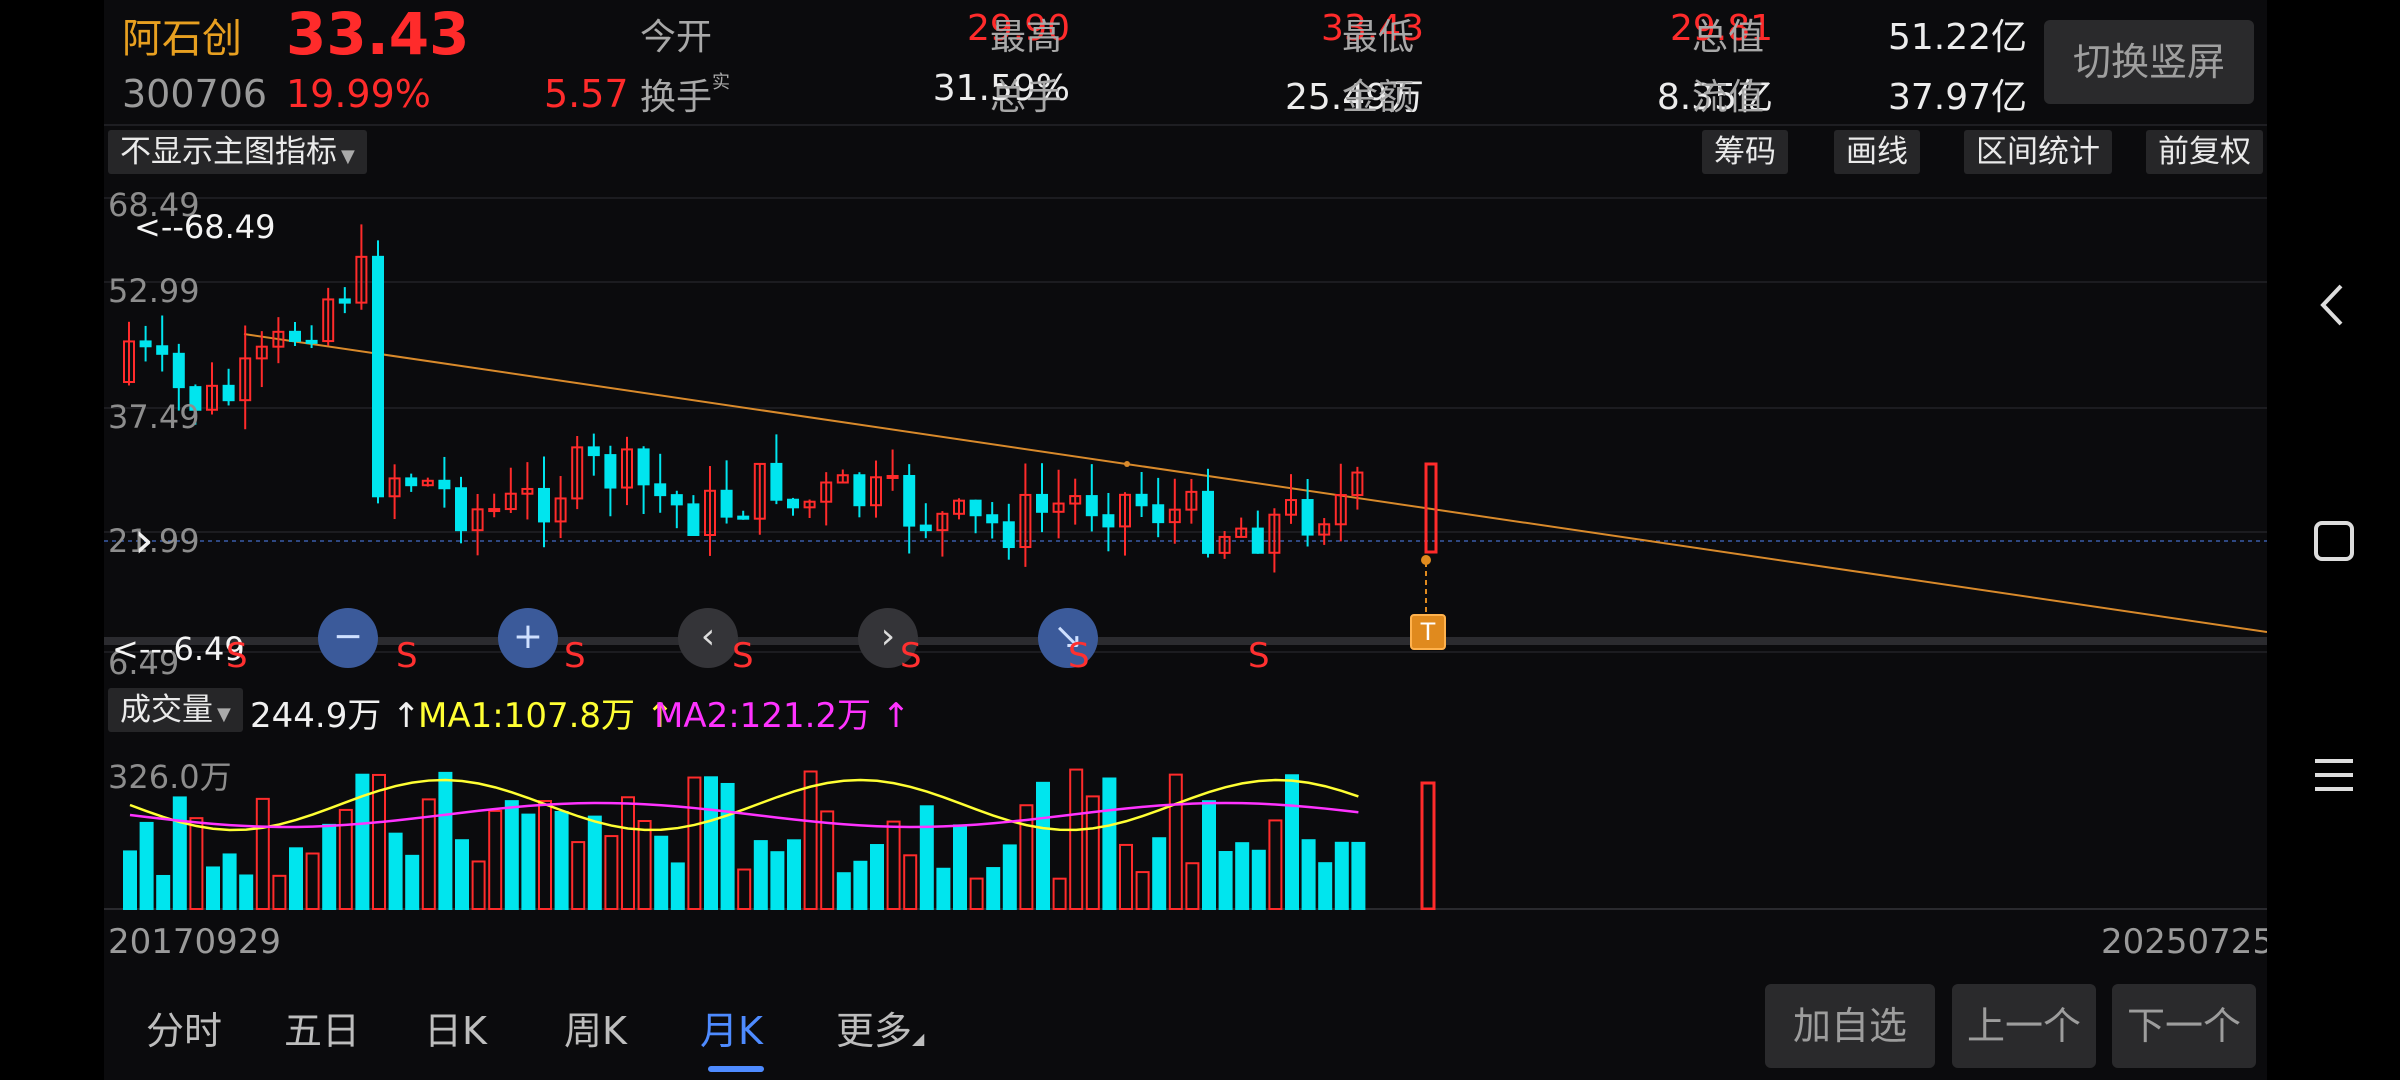  I want to click on min-price-marker: <---6.49, so click(178, 649).